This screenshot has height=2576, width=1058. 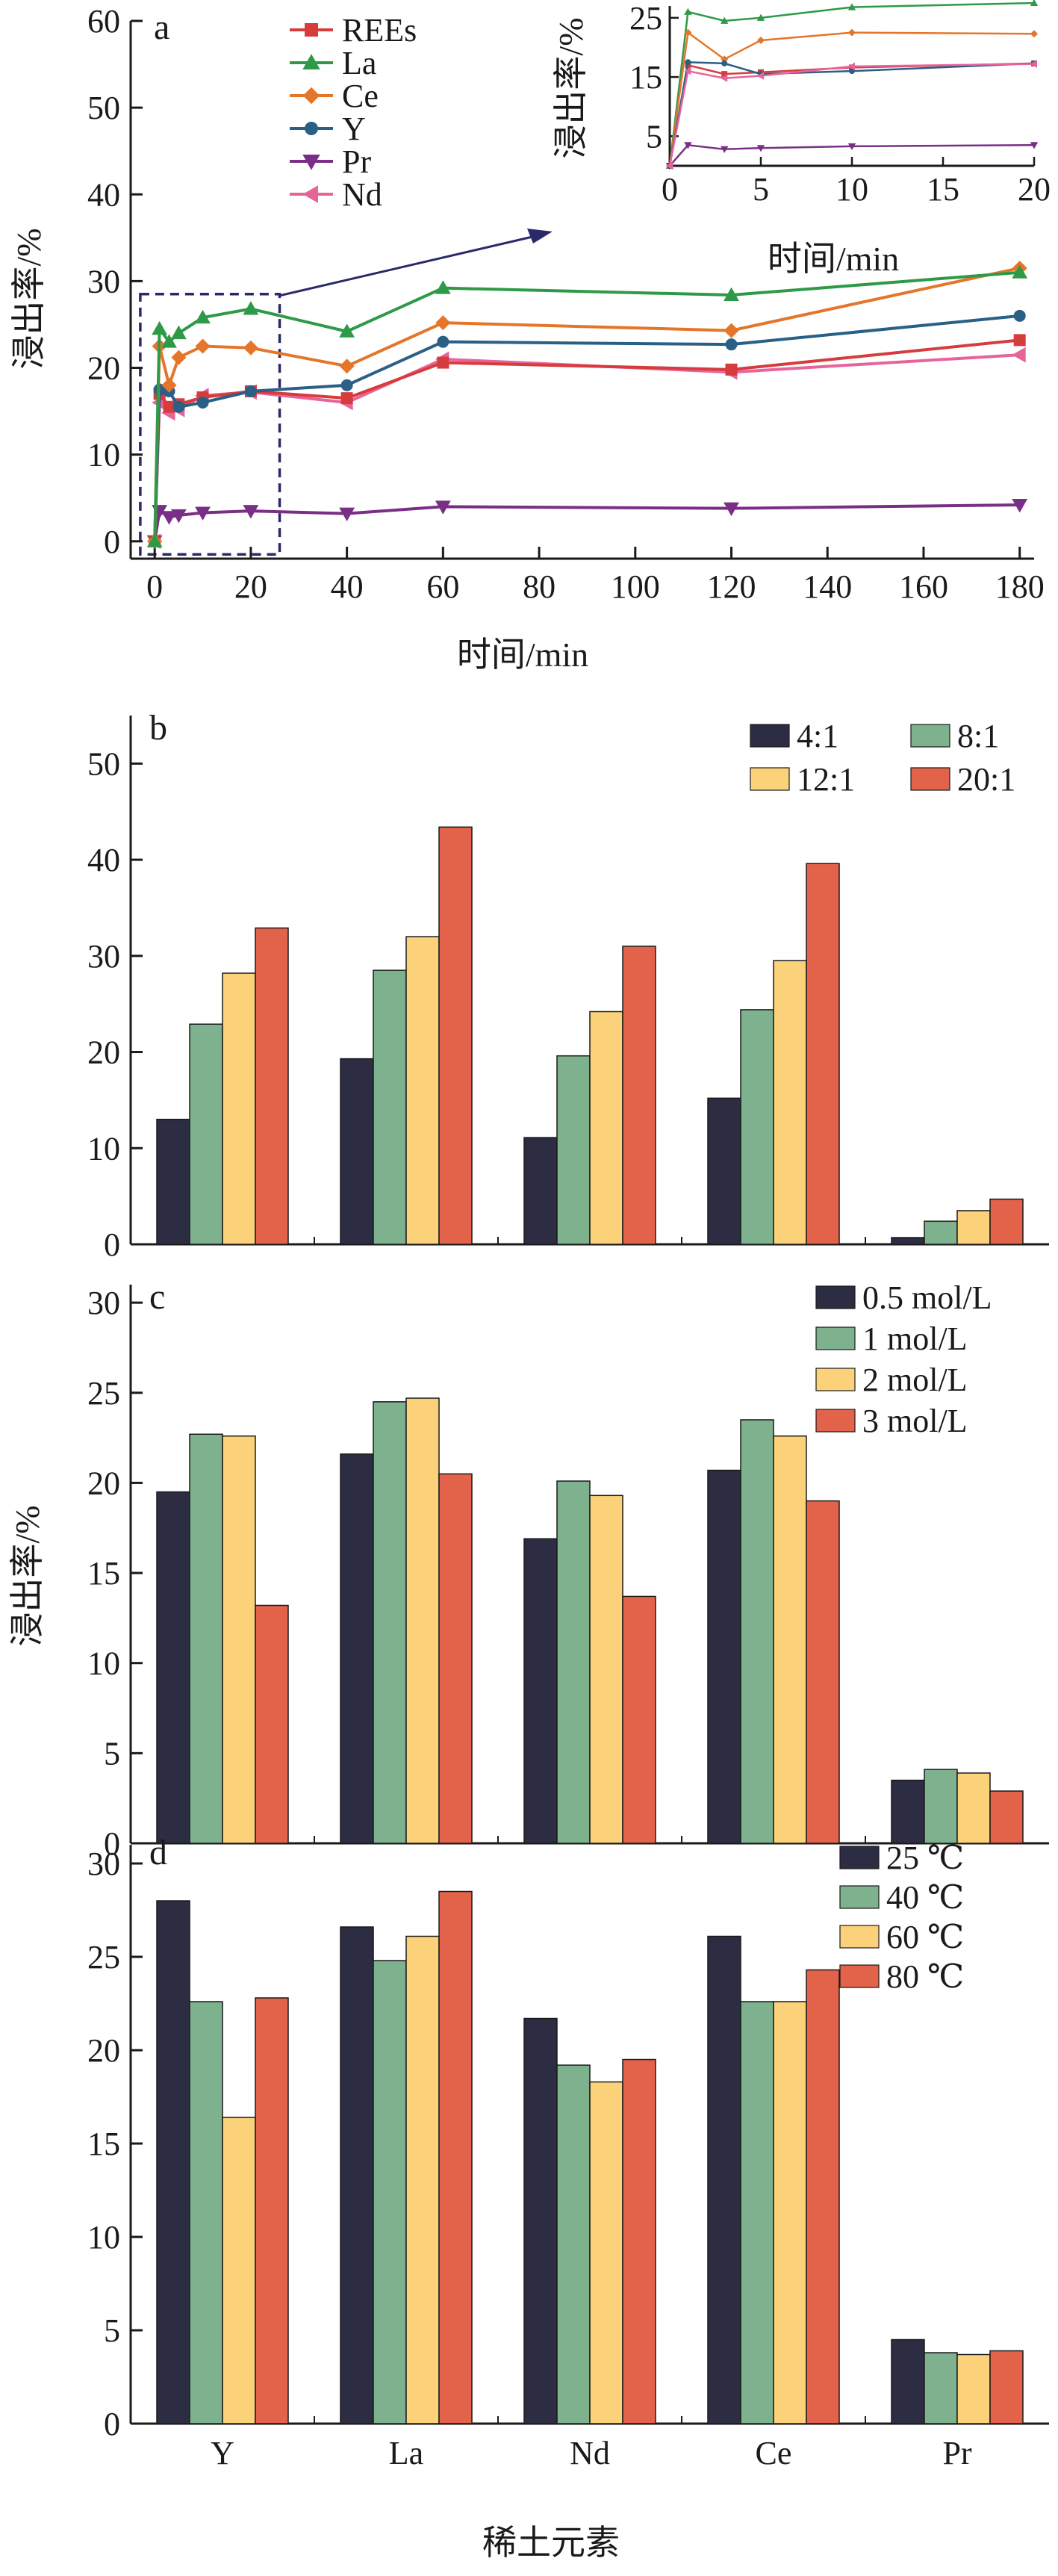 What do you see at coordinates (901, 1918) in the screenshot?
I see `panel-d-legend: 25 ℃40 ℃60 ℃80 ℃` at bounding box center [901, 1918].